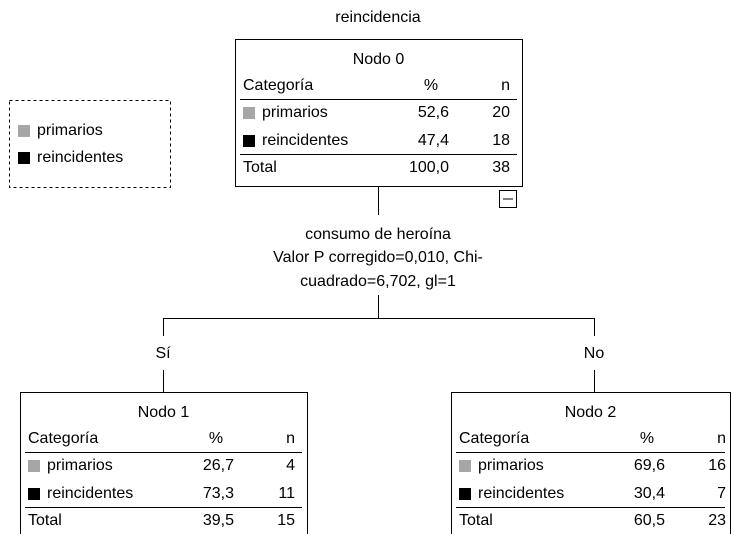 This screenshot has height=534, width=731. Describe the element at coordinates (594, 353) in the screenshot. I see `branch-label: No` at that location.